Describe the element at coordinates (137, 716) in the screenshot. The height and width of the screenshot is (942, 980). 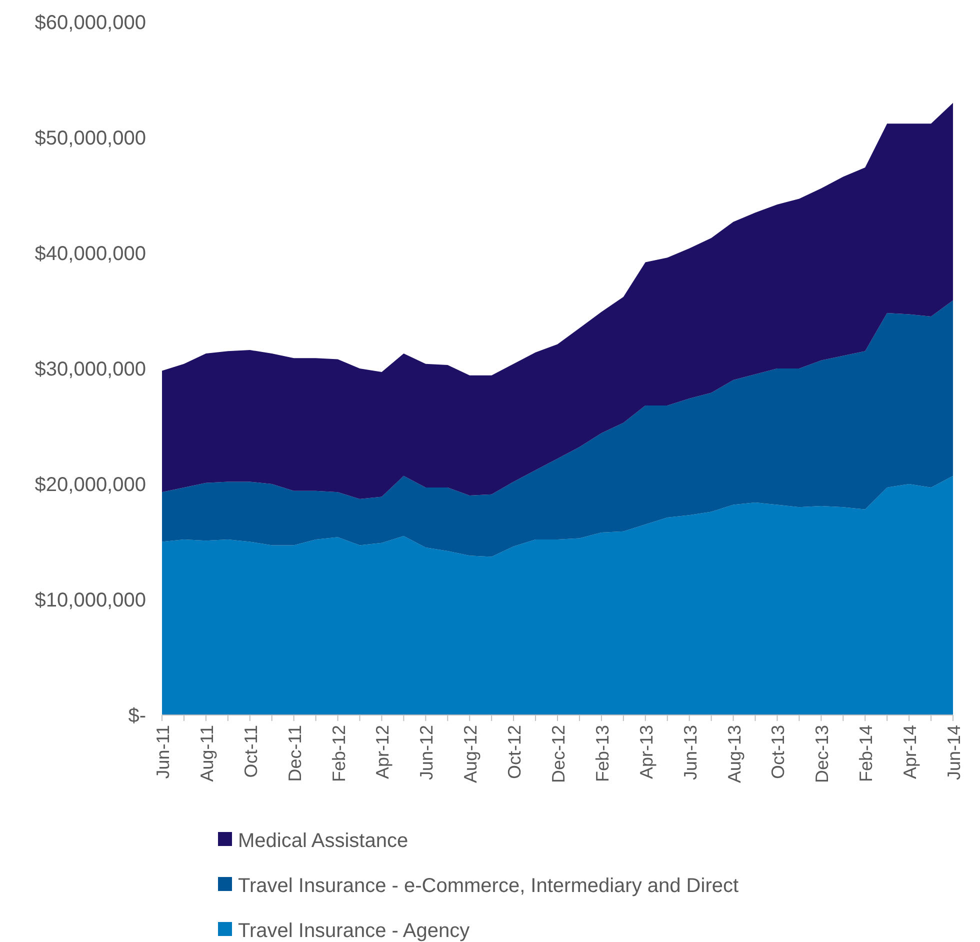
I see `y-tick-label: $-` at that location.